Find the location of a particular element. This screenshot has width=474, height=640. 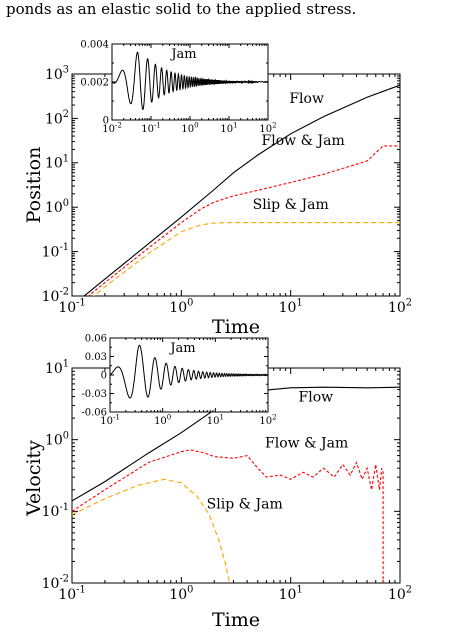

inset-y-tick-label: 0.002 is located at coordinates (94, 83).